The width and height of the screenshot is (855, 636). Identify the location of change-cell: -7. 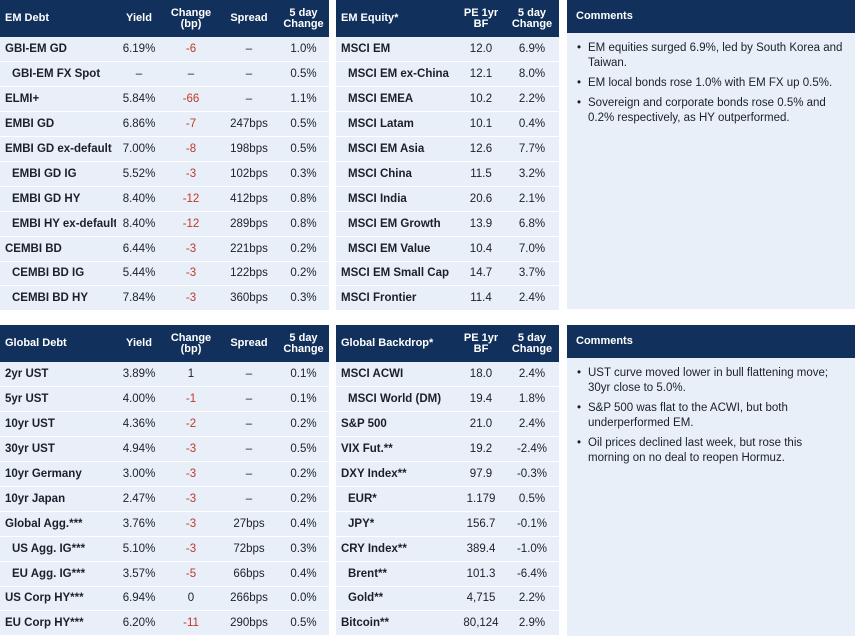
(191, 124).